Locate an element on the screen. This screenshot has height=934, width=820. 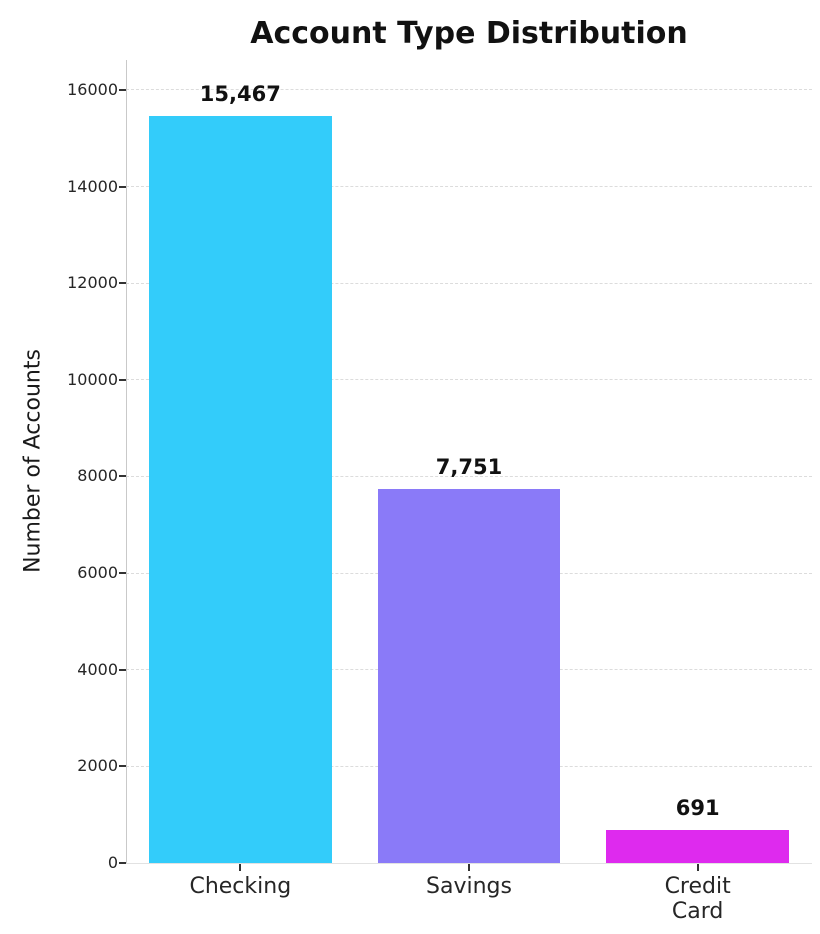
bar-savings is located at coordinates (469, 675).